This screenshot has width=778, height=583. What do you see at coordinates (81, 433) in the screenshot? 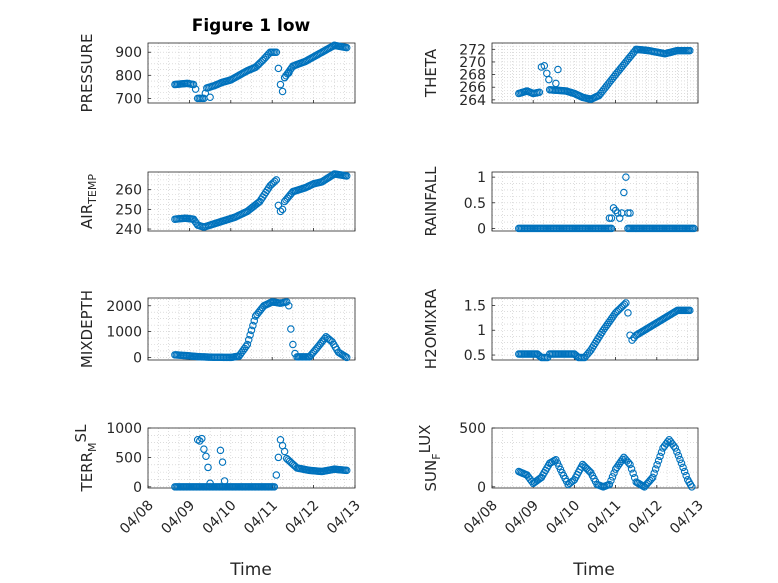
I see `ylabel-superscript: SL` at bounding box center [81, 433].